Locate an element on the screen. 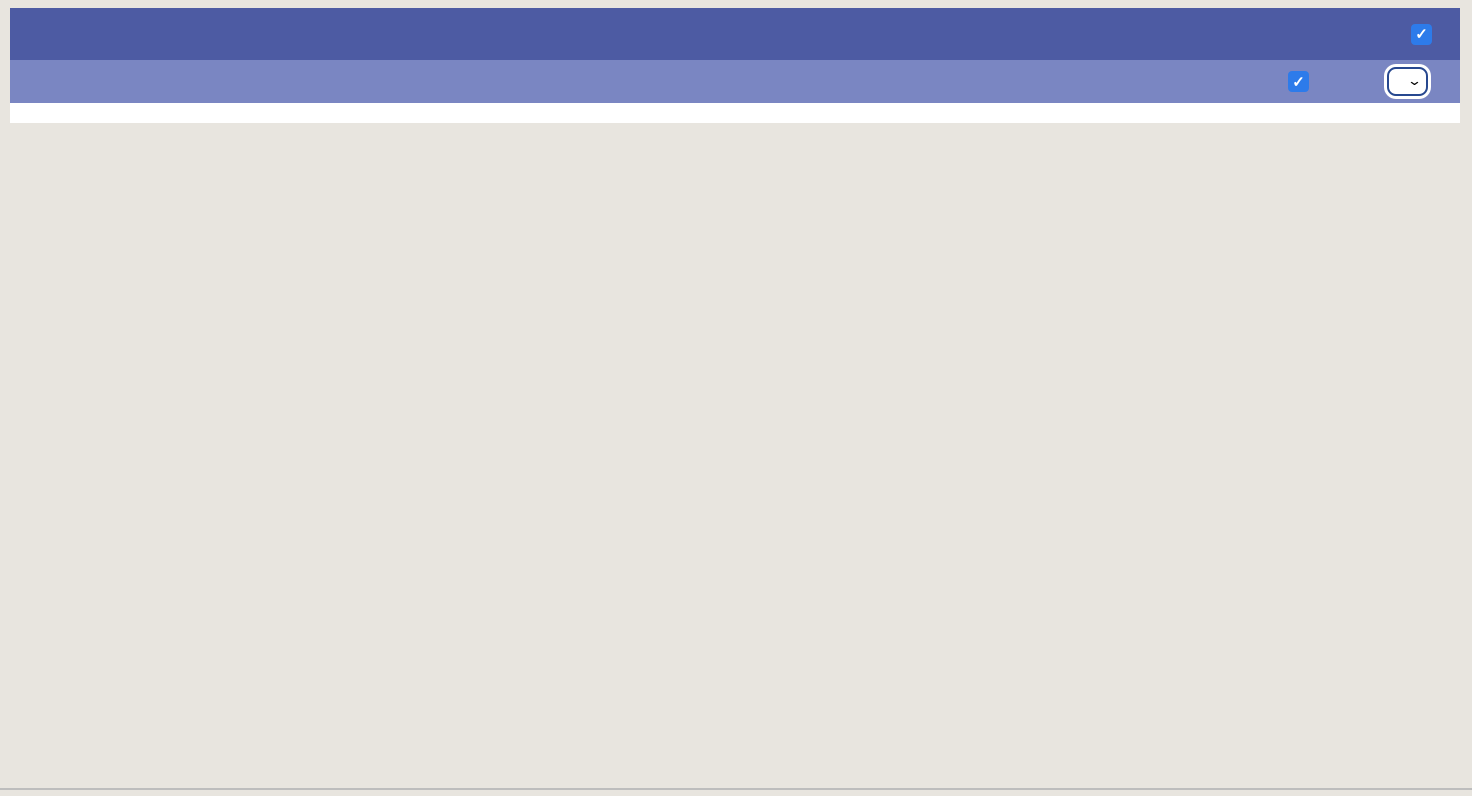 The height and width of the screenshot is (796, 1472). league-filter-checkbox: ✓ is located at coordinates (1298, 81).